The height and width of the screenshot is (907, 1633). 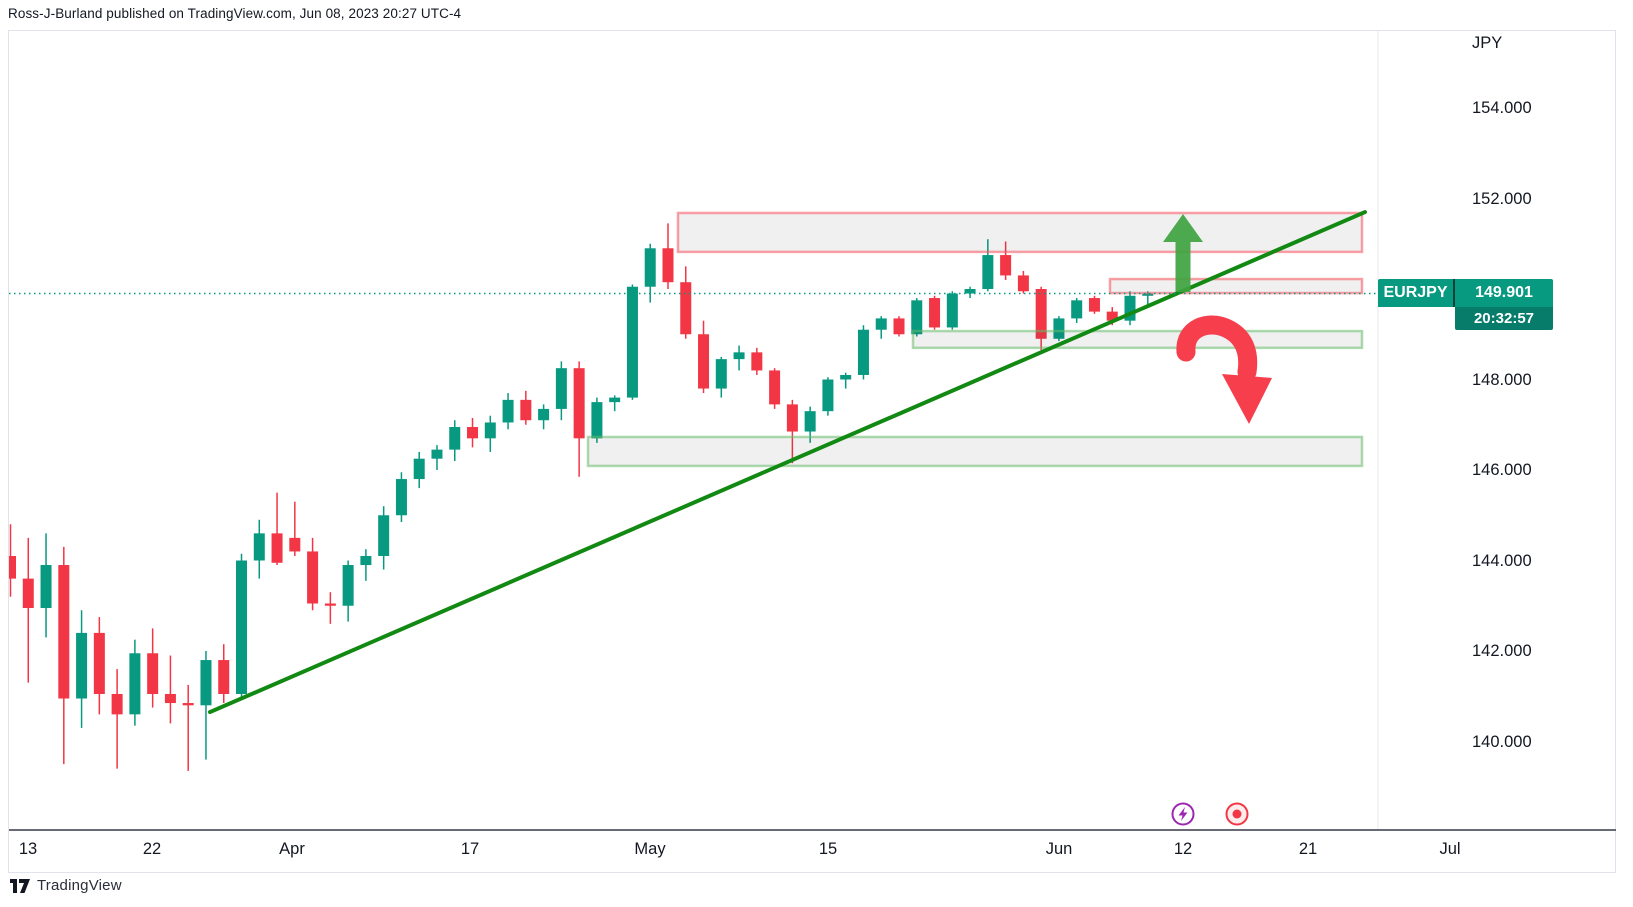 What do you see at coordinates (1504, 318) in the screenshot?
I see `bar-countdown-label: 20:32:57` at bounding box center [1504, 318].